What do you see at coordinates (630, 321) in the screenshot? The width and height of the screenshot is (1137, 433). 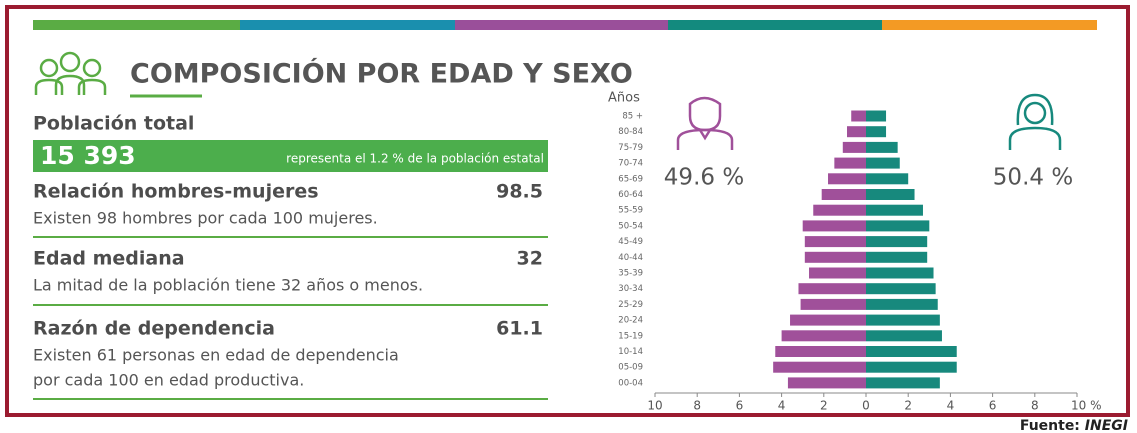 I see `age-label: 20-24` at bounding box center [630, 321].